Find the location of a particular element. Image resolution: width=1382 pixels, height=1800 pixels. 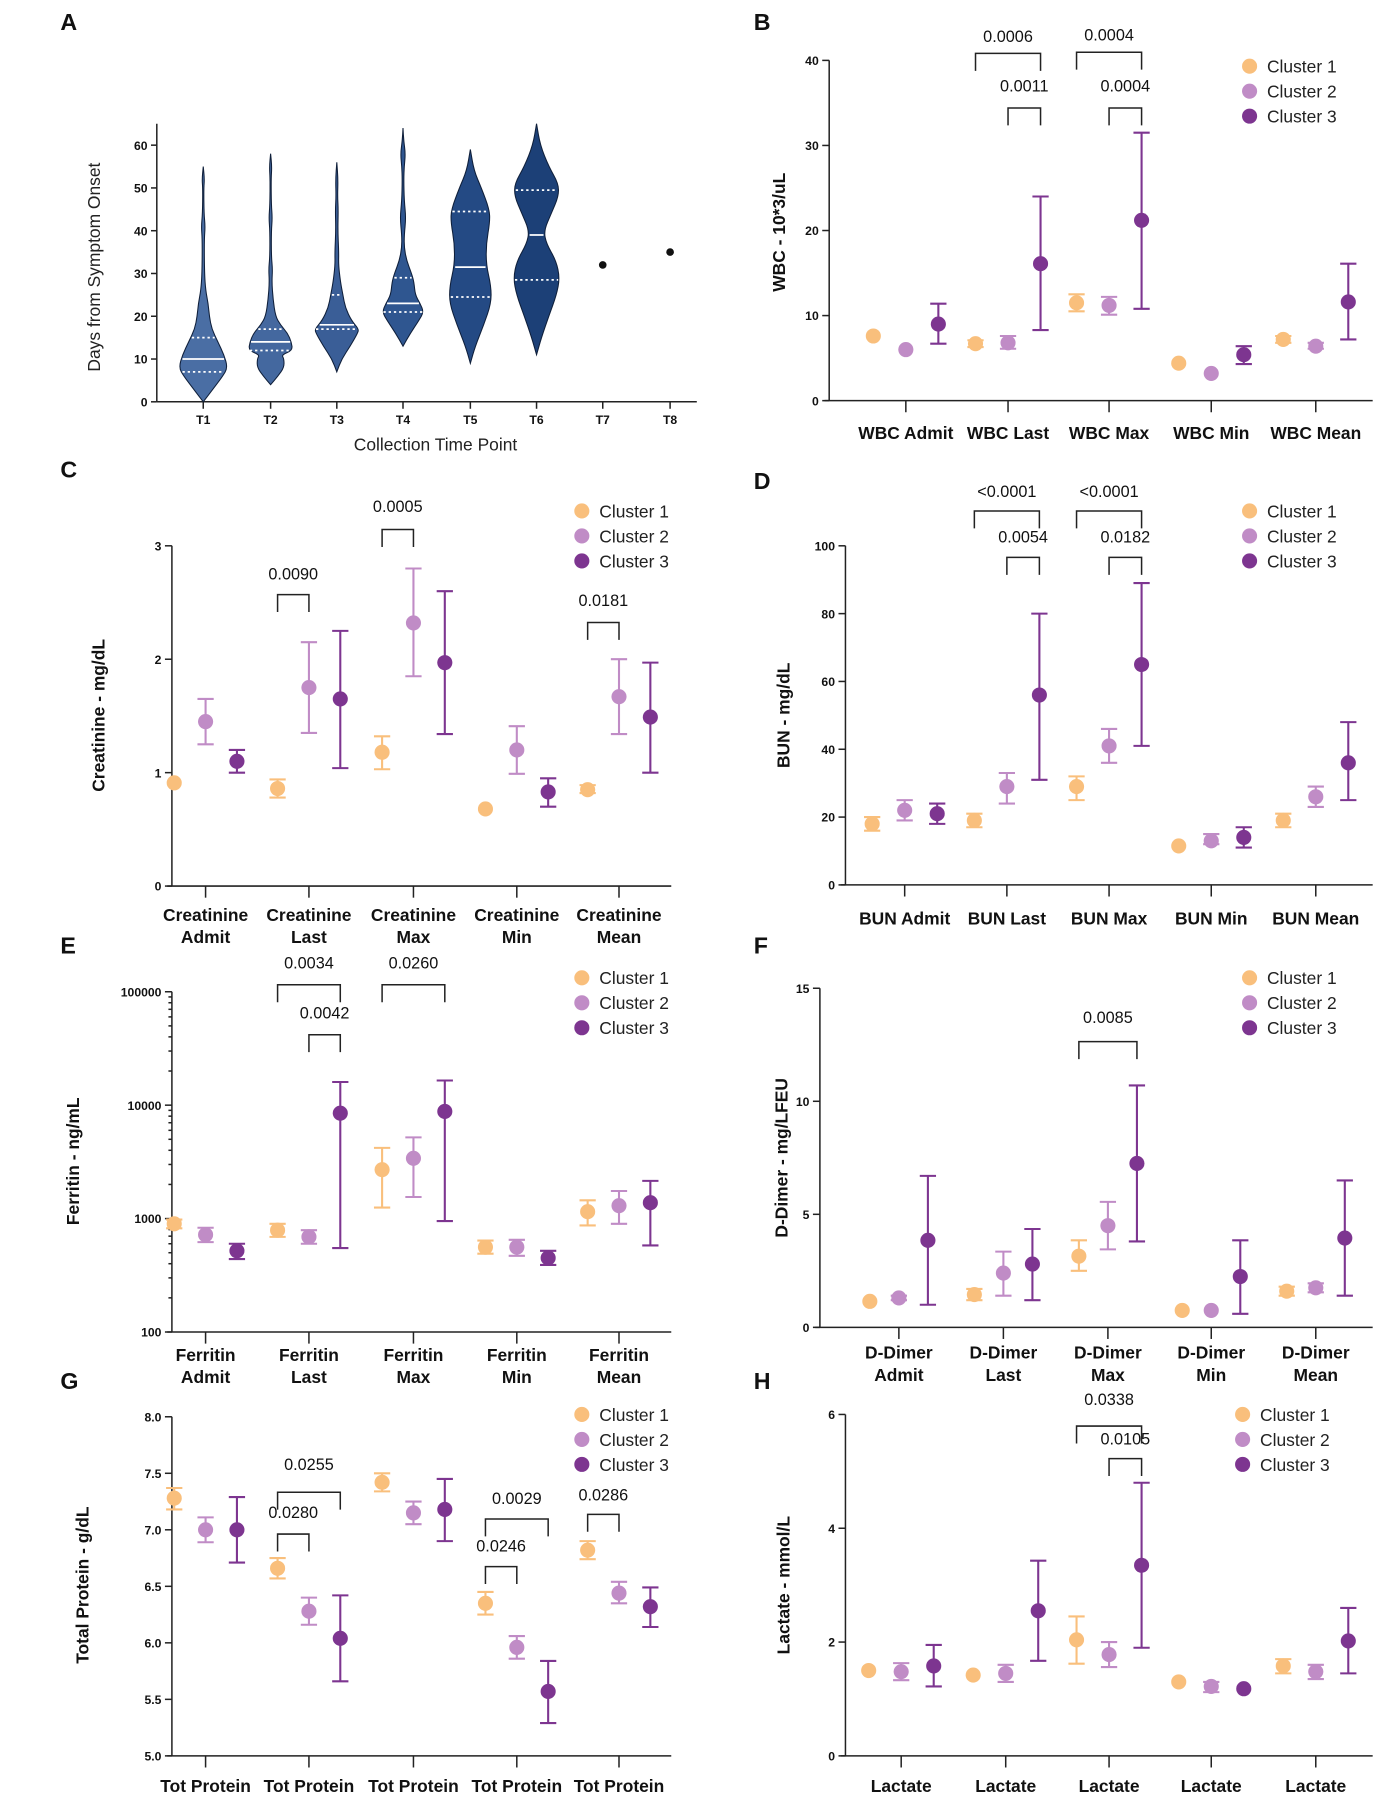

legend-label: Cluster 1 is located at coordinates (1302, 511).